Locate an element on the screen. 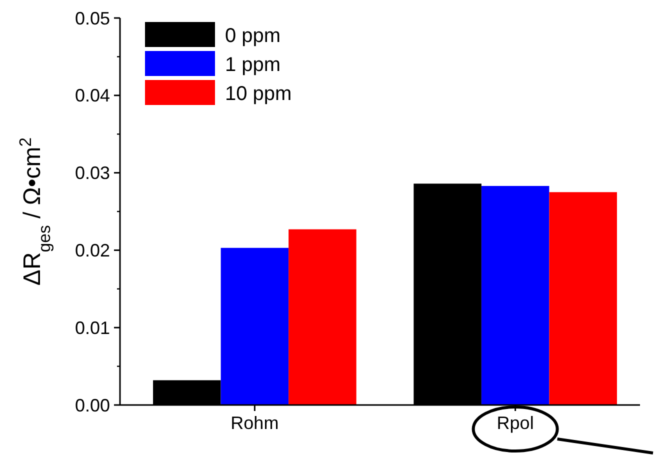 The width and height of the screenshot is (655, 457). y-tick-label: 0.03 is located at coordinates (92, 173).